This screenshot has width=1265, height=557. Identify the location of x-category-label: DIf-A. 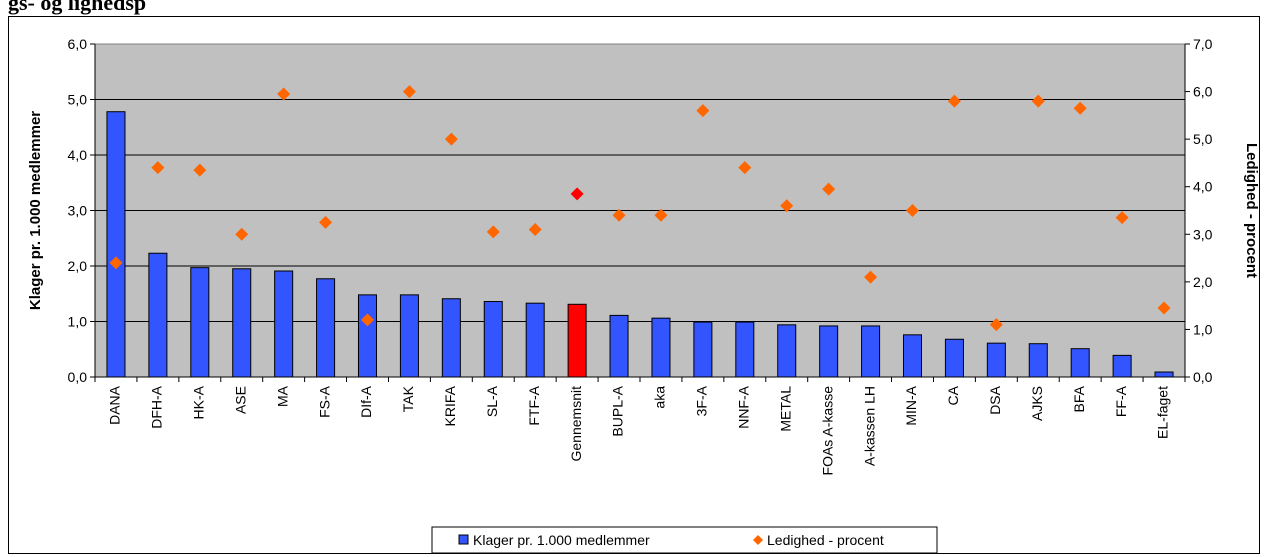
(366, 401).